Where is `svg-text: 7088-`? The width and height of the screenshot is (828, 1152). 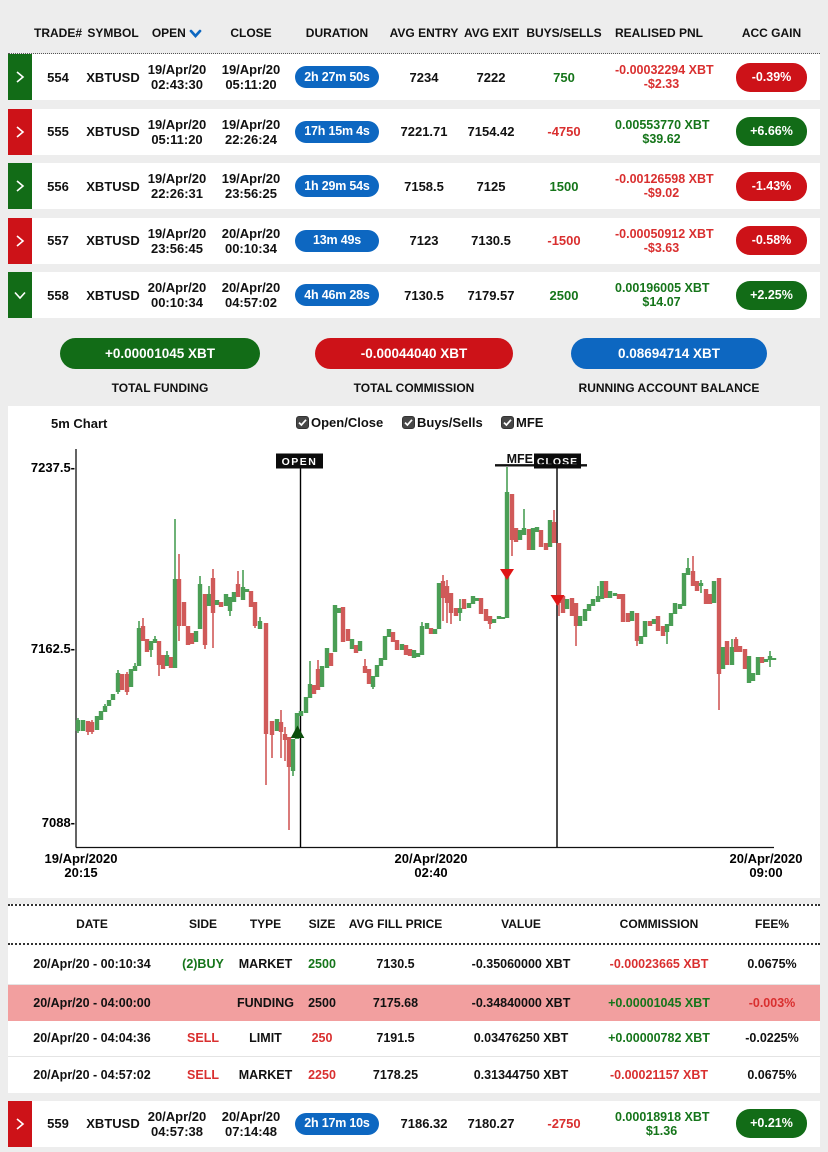 svg-text: 7088- is located at coordinates (58, 822).